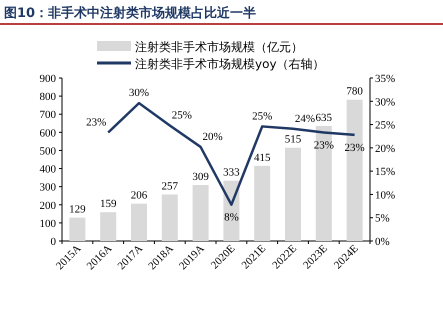 This screenshot has height=332, width=443. Describe the element at coordinates (355, 92) in the screenshot. I see `data-label: 780` at that location.